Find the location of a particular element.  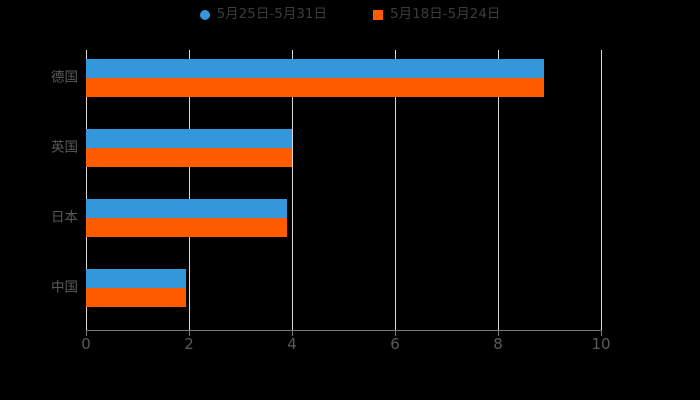

legend-item: 5月25日-5月31日 is located at coordinates (263, 14).